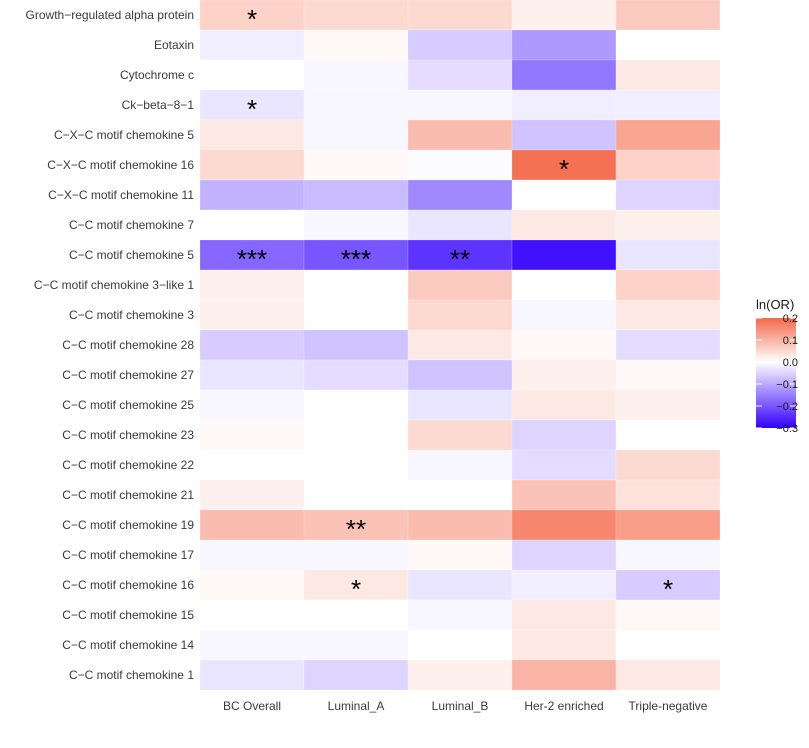 This screenshot has height=748, width=809. I want to click on row-label: C−C motif chemokine 21, so click(128, 495).